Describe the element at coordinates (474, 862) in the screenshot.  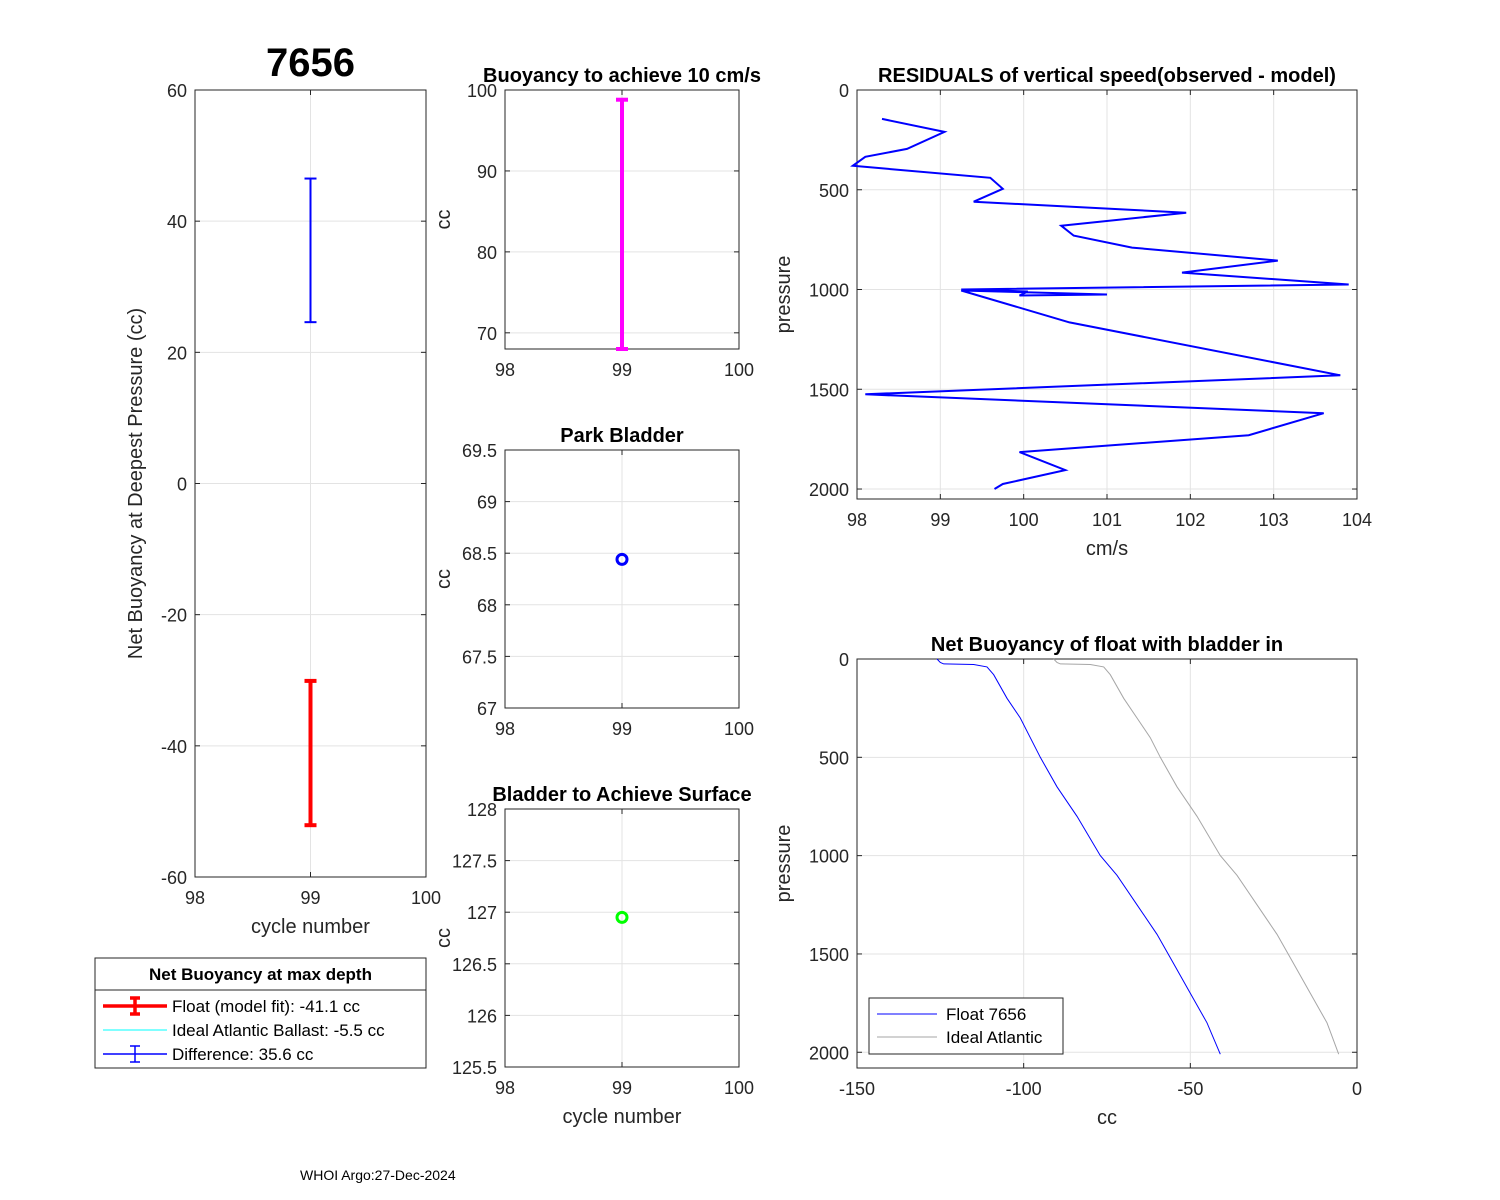
I see `y-tick-label: 127.5` at that location.